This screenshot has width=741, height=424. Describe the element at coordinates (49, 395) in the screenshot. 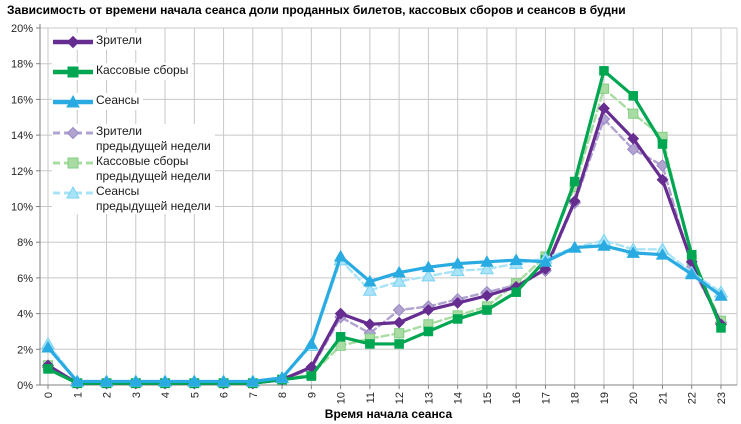

I see `x-tick-label: 0` at that location.